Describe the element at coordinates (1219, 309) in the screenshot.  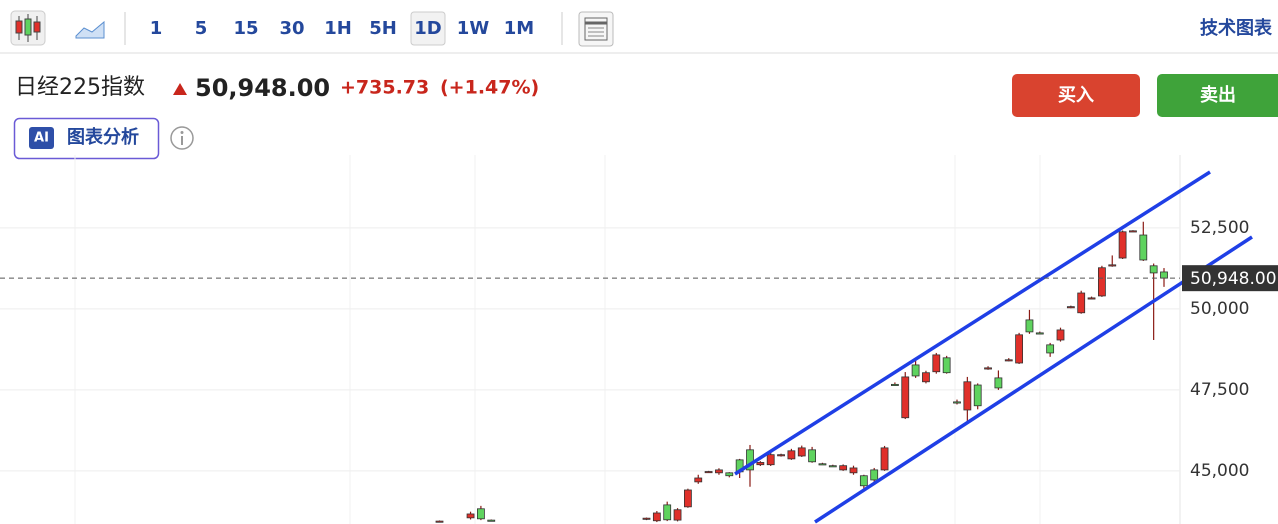
I see `y-tick-label: 50,000` at that location.